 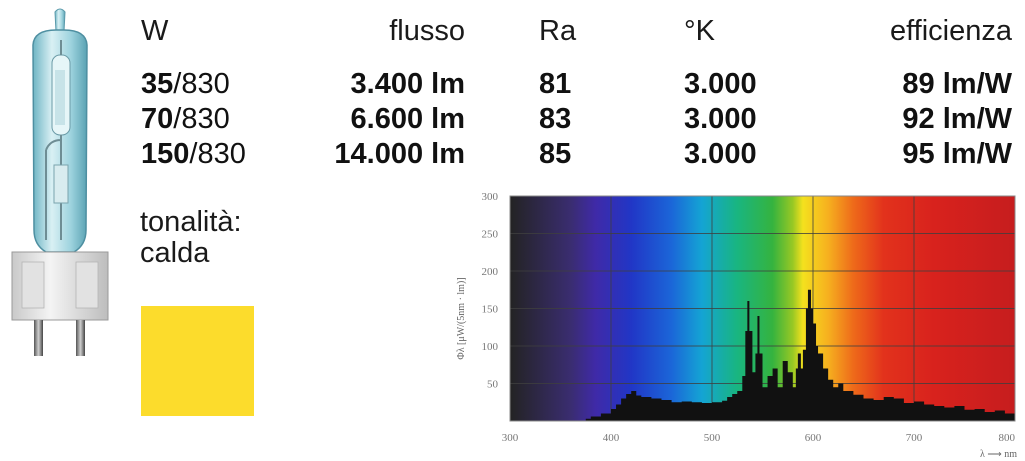 I want to click on tone-line-2: calda, so click(x=175, y=253).